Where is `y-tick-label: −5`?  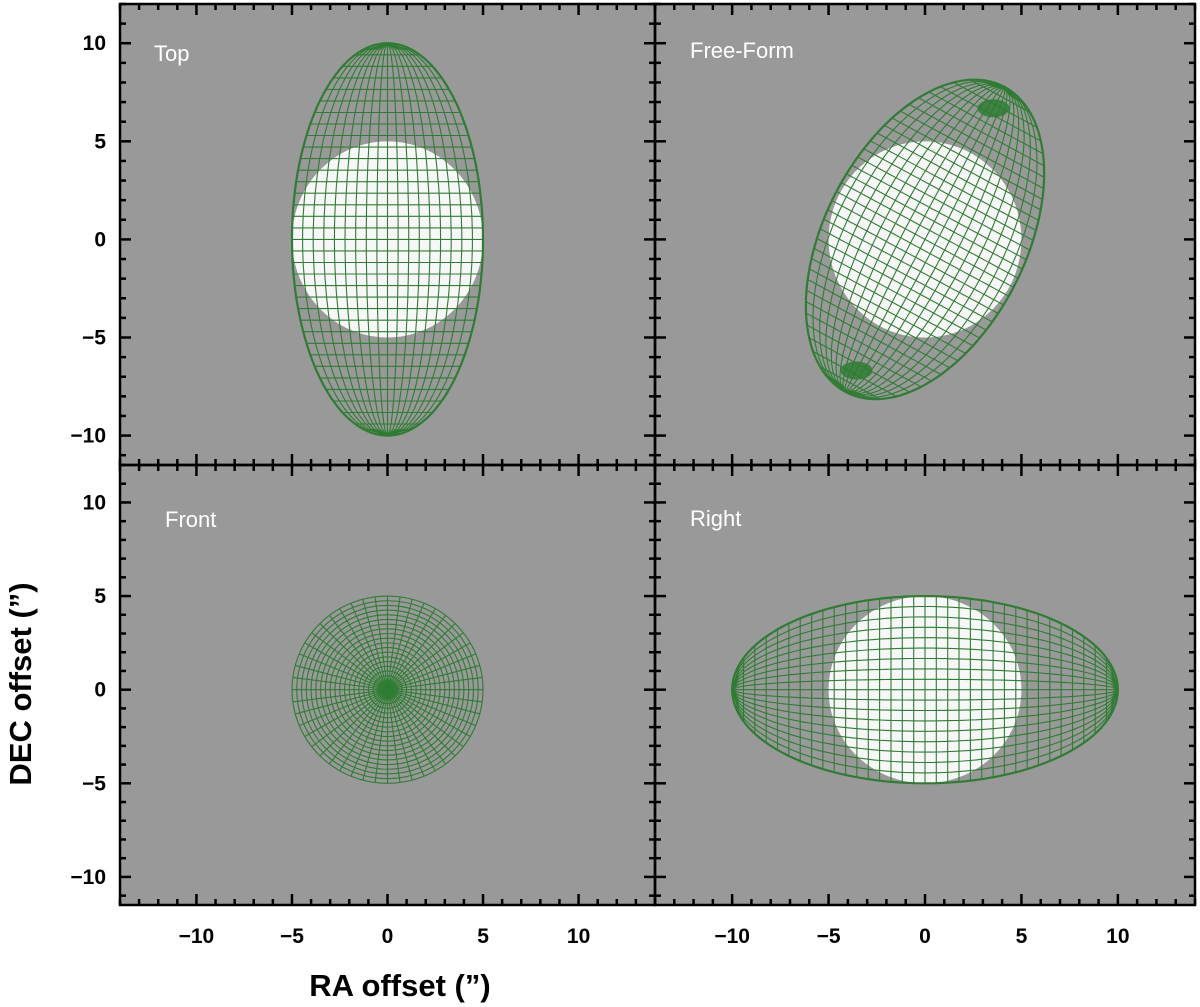 y-tick-label: −5 is located at coordinates (94, 337).